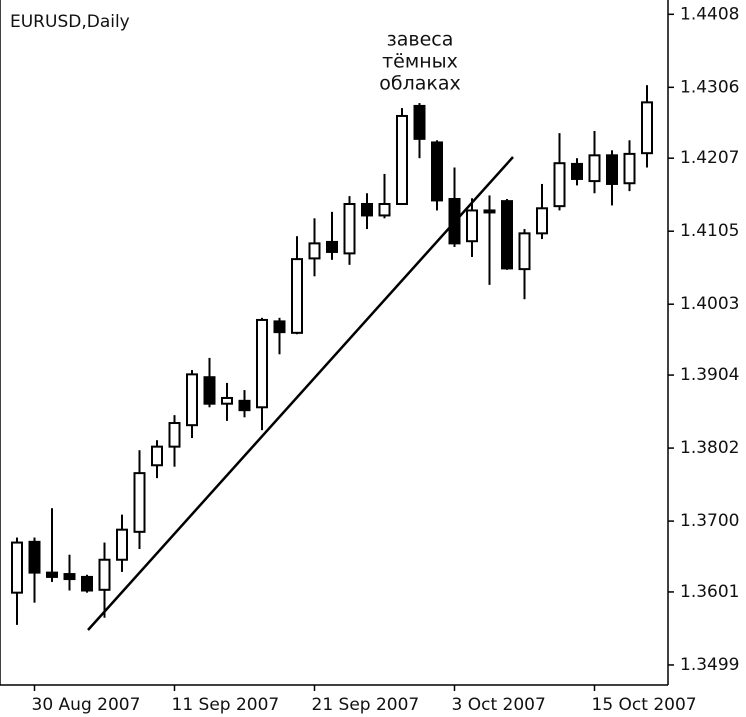 The width and height of the screenshot is (746, 717). What do you see at coordinates (70, 22) in the screenshot?
I see `chart-title: EURUSD,Daily` at bounding box center [70, 22].